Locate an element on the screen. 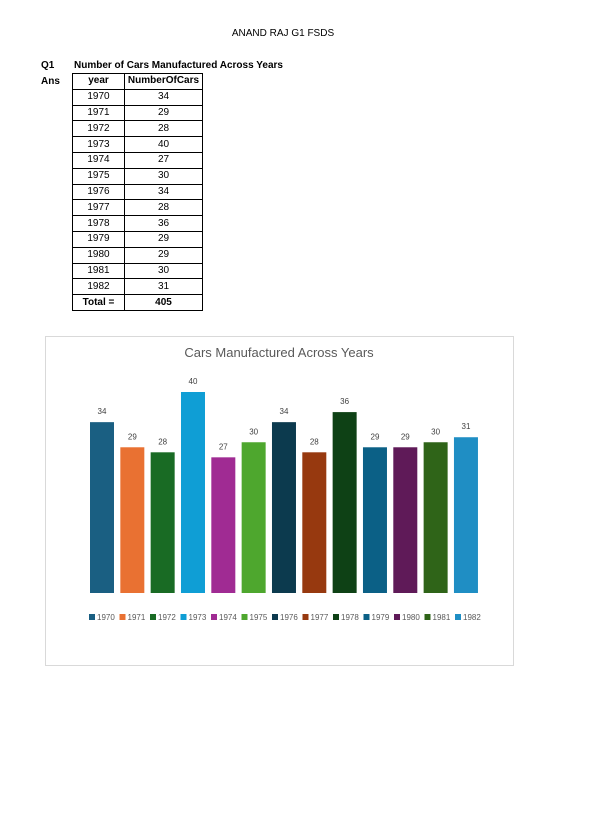 The width and height of the screenshot is (610, 834). table-cell: 36 is located at coordinates (163, 223).